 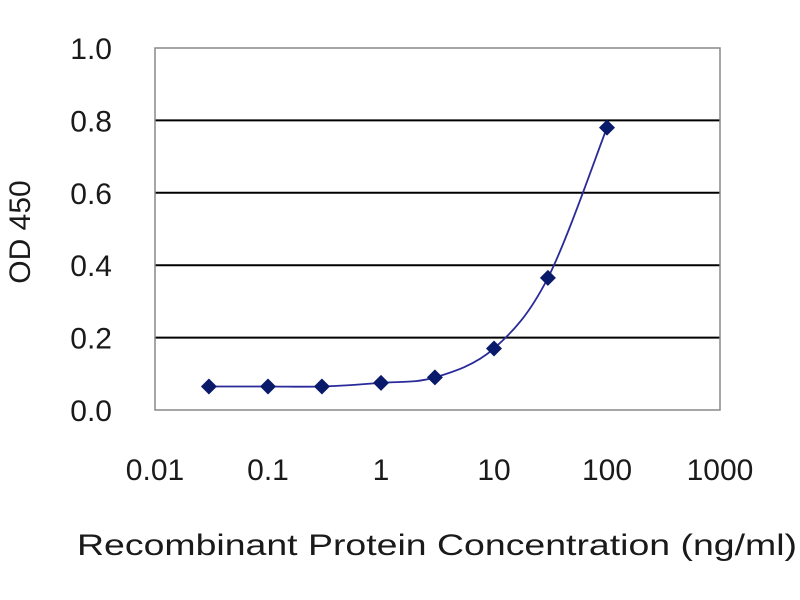 I want to click on y-tick-label: 0.4, so click(x=91, y=266).